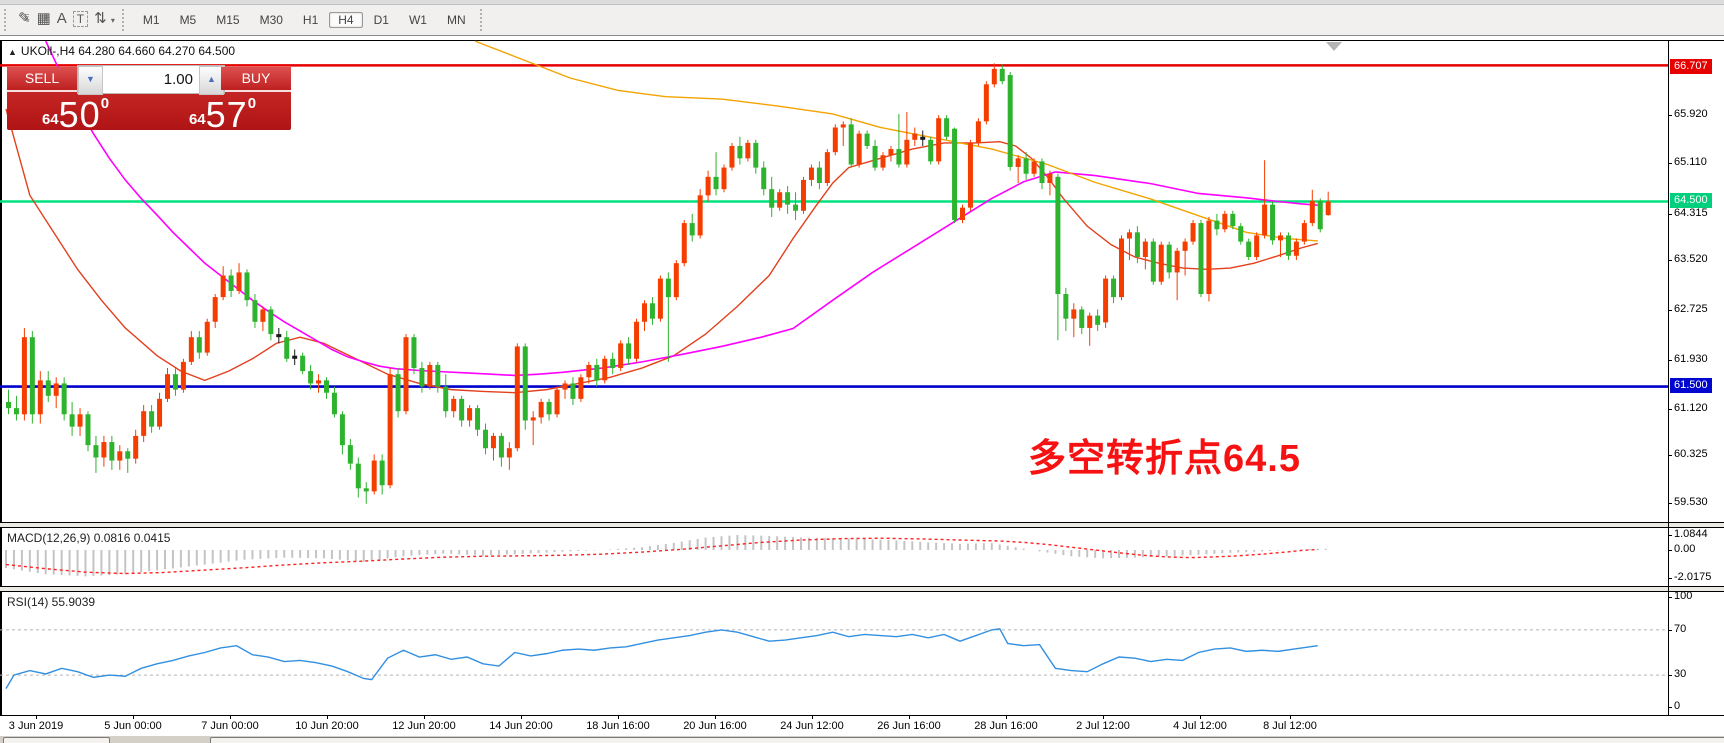  What do you see at coordinates (381, 20) in the screenshot?
I see `timeframe-button-d1: D1` at bounding box center [381, 20].